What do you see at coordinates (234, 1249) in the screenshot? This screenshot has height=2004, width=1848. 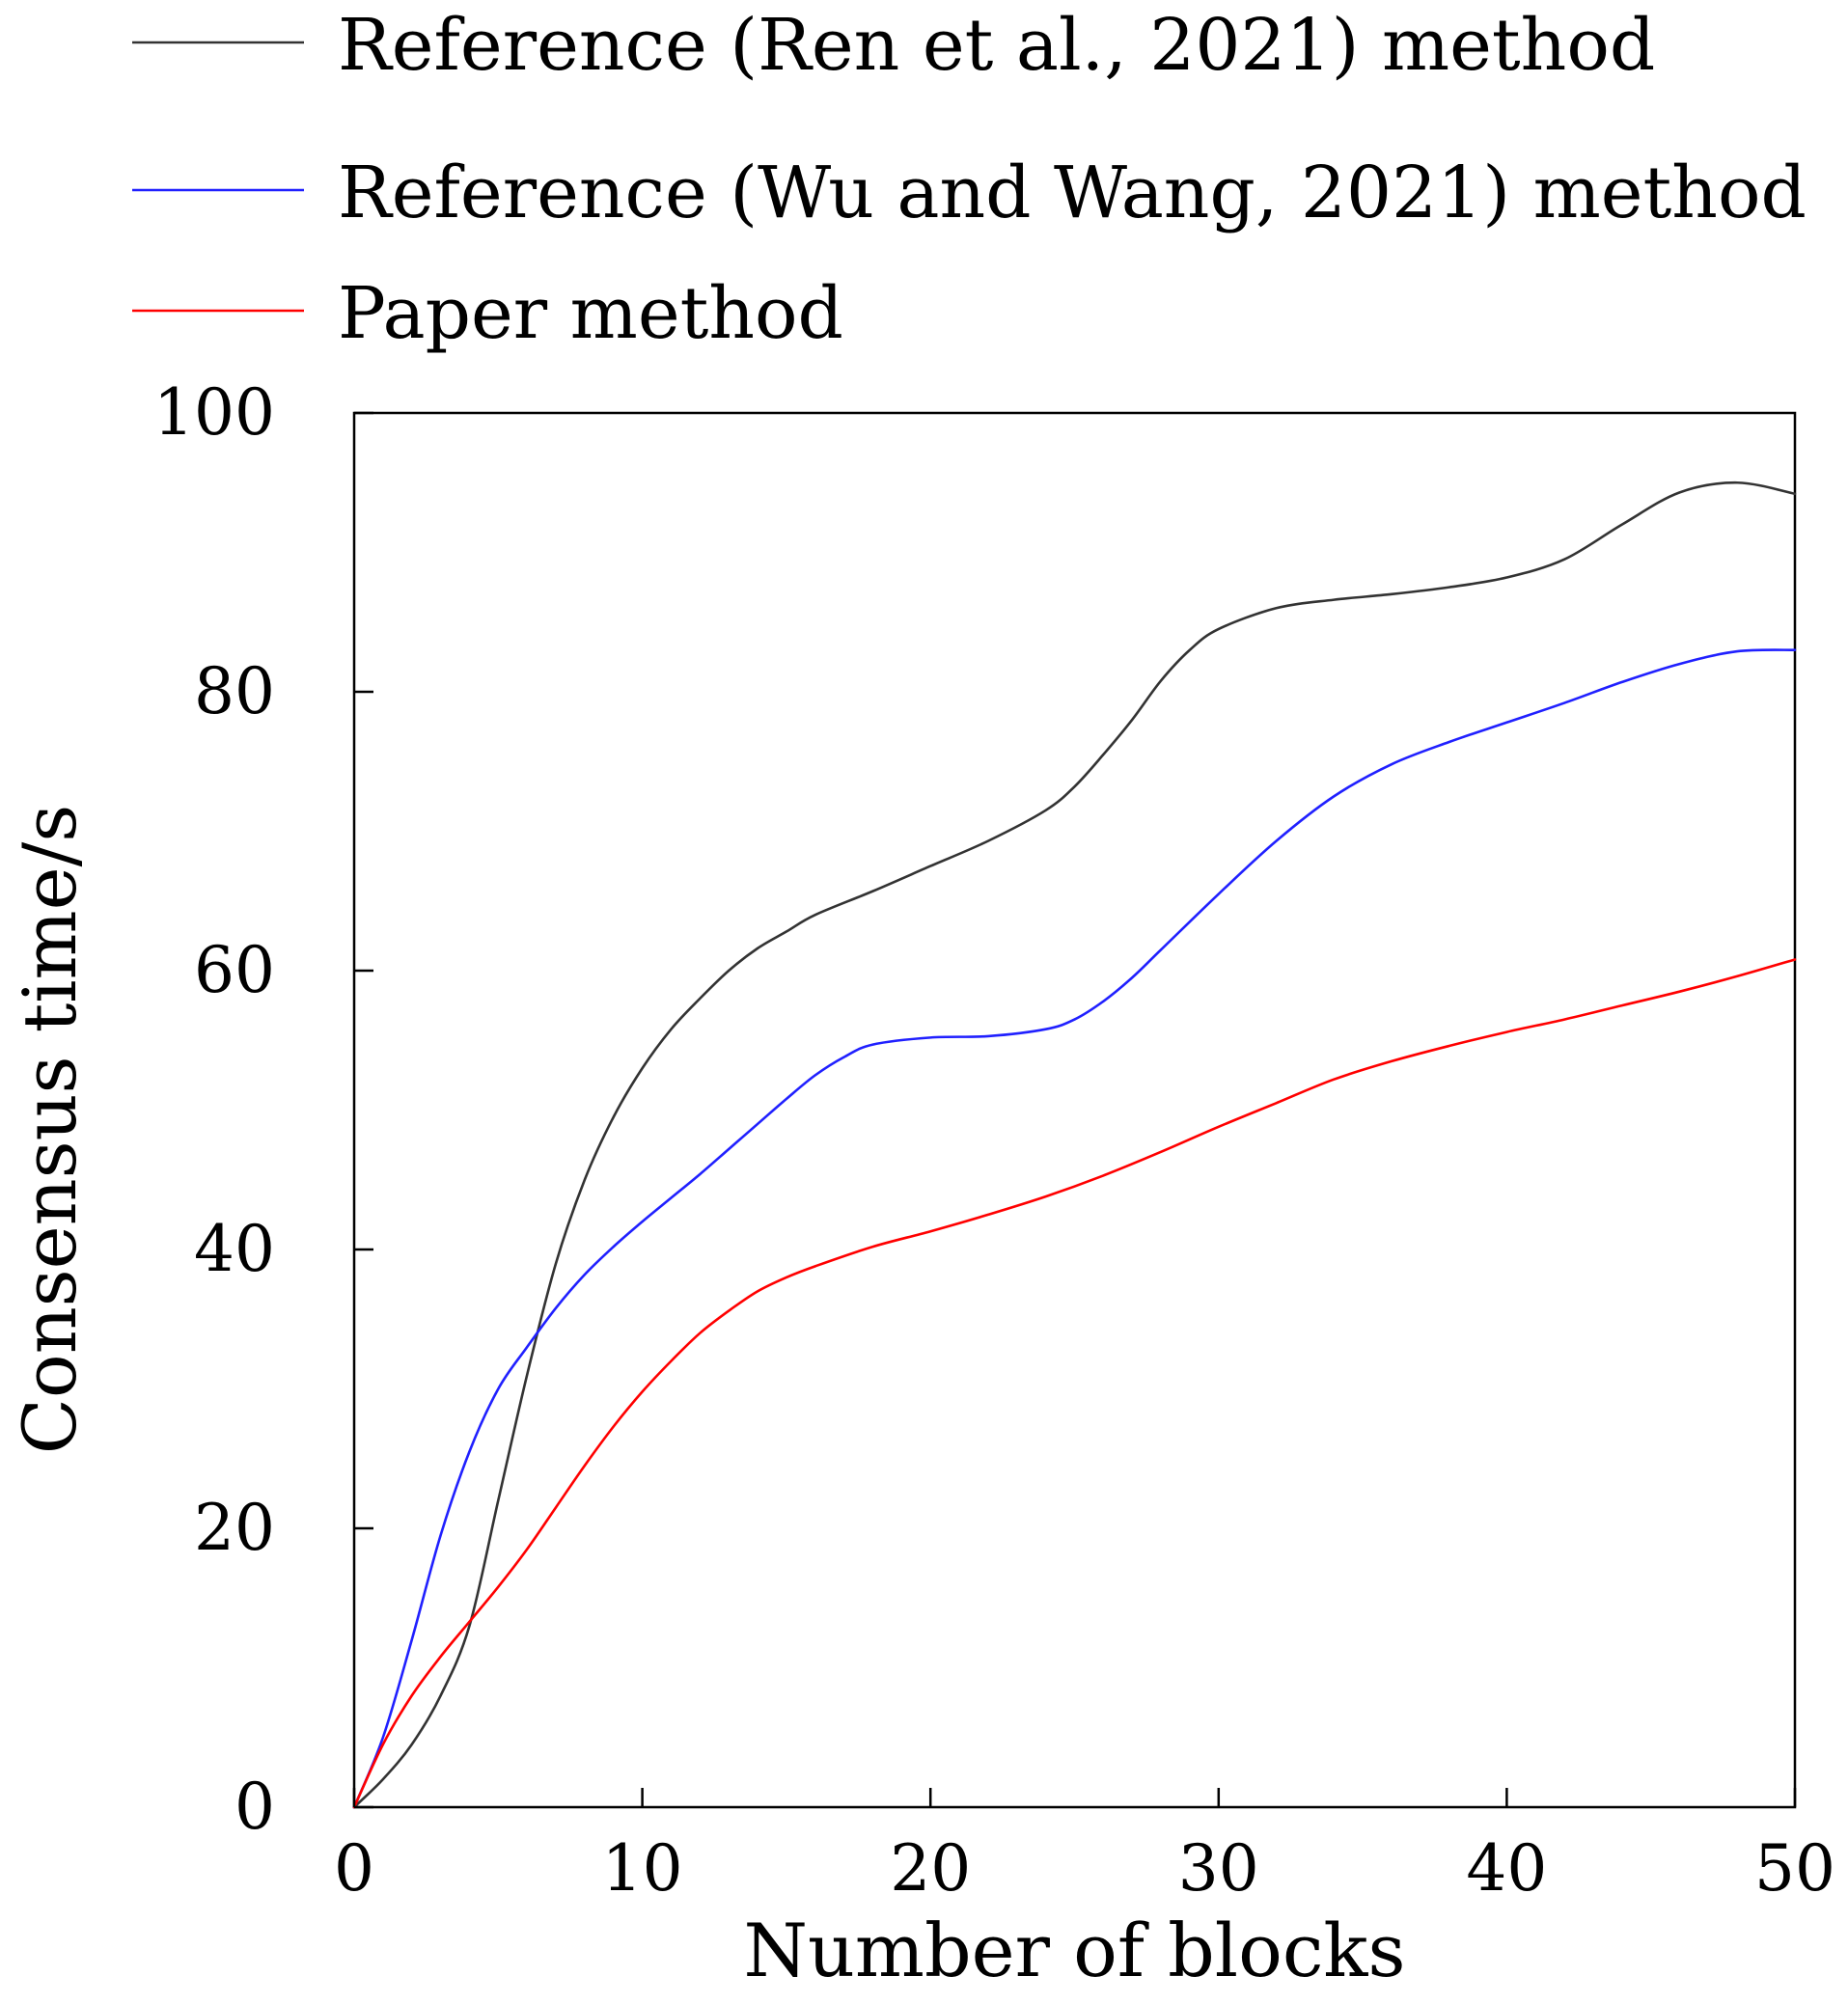 I see `y-tick-label: 40` at bounding box center [234, 1249].